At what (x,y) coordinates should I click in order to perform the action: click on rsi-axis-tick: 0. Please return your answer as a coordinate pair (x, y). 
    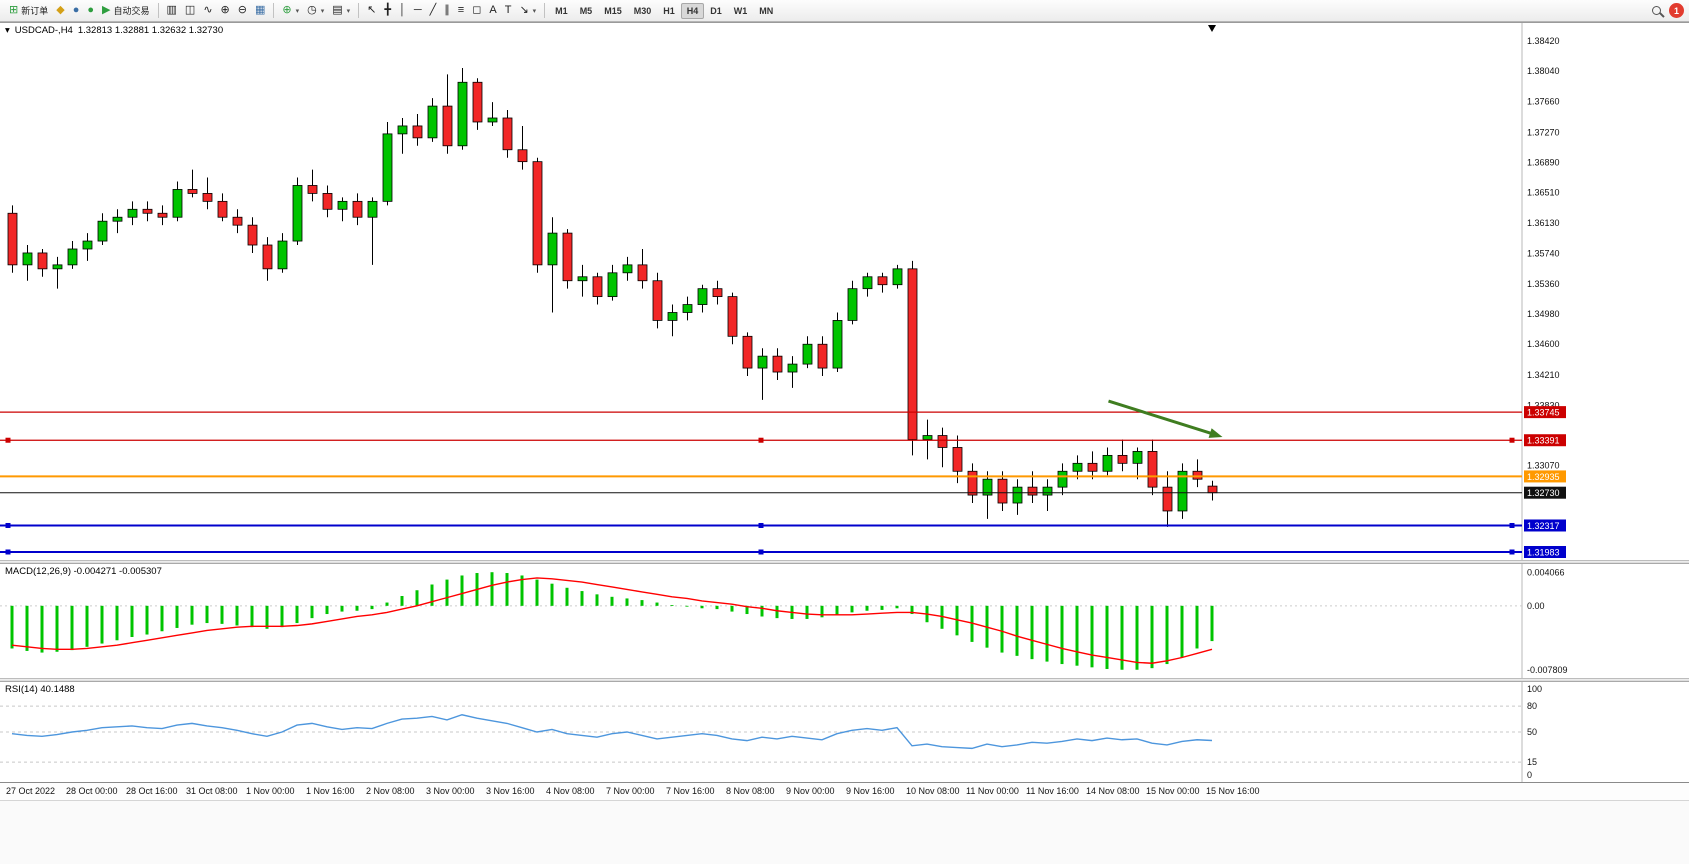
    Looking at the image, I should click on (1529, 775).